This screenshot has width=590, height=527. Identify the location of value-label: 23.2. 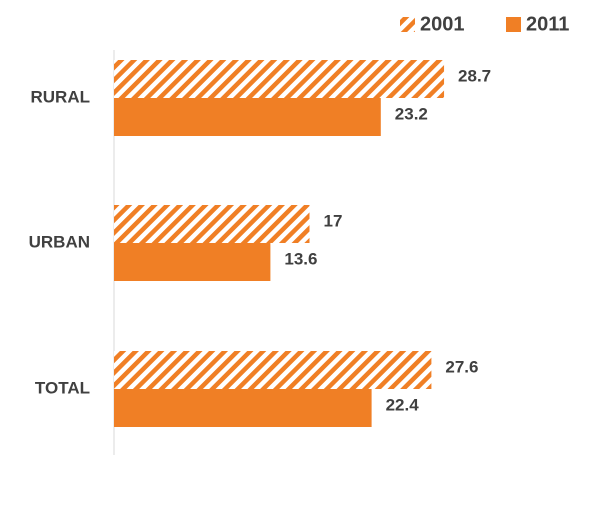
(411, 113).